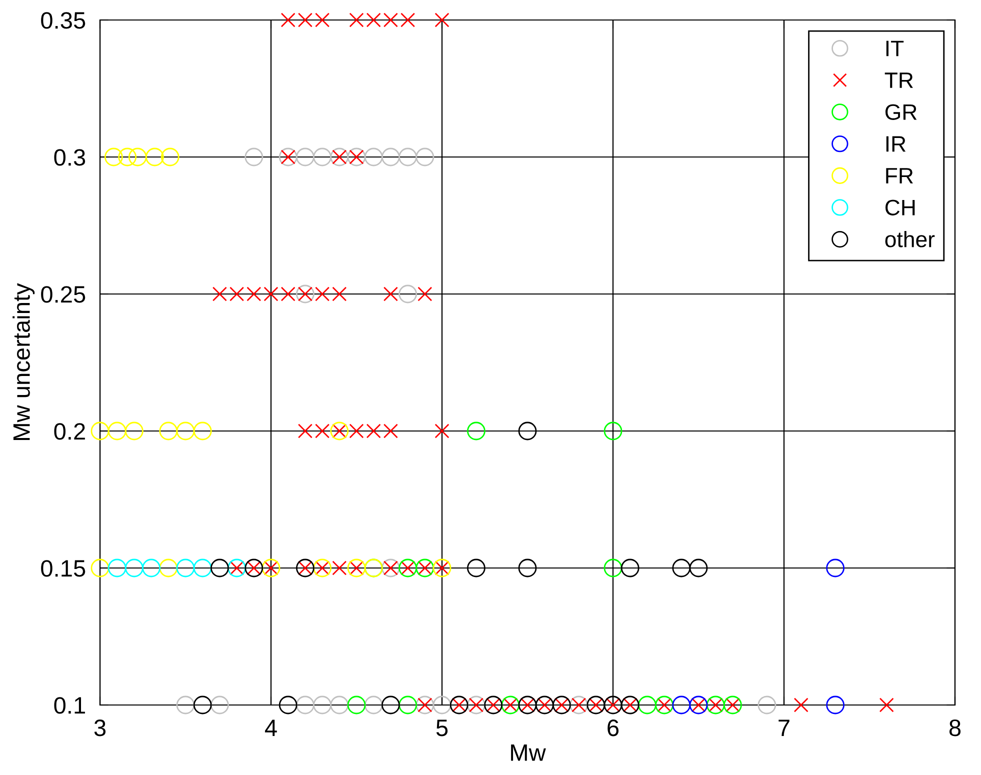 The height and width of the screenshot is (775, 981). I want to click on legend-label: FR, so click(899, 176).